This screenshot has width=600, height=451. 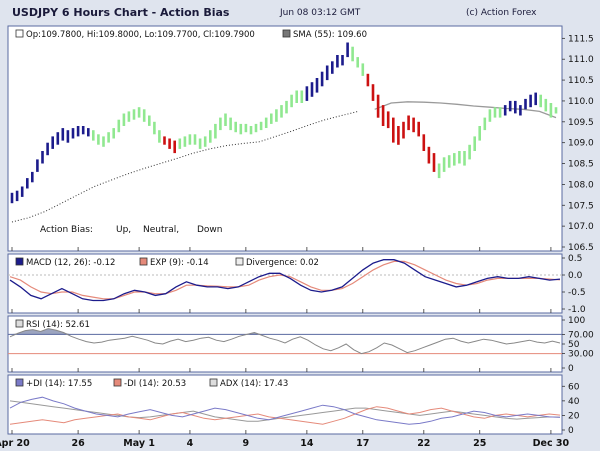 I want to click on x-tick-label: Apr 20, so click(x=15, y=443).